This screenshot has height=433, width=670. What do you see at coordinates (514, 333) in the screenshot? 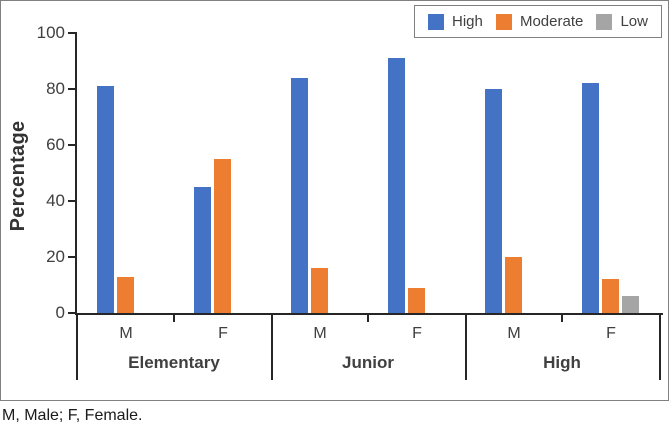
I see `x-label-high-m: M` at bounding box center [514, 333].